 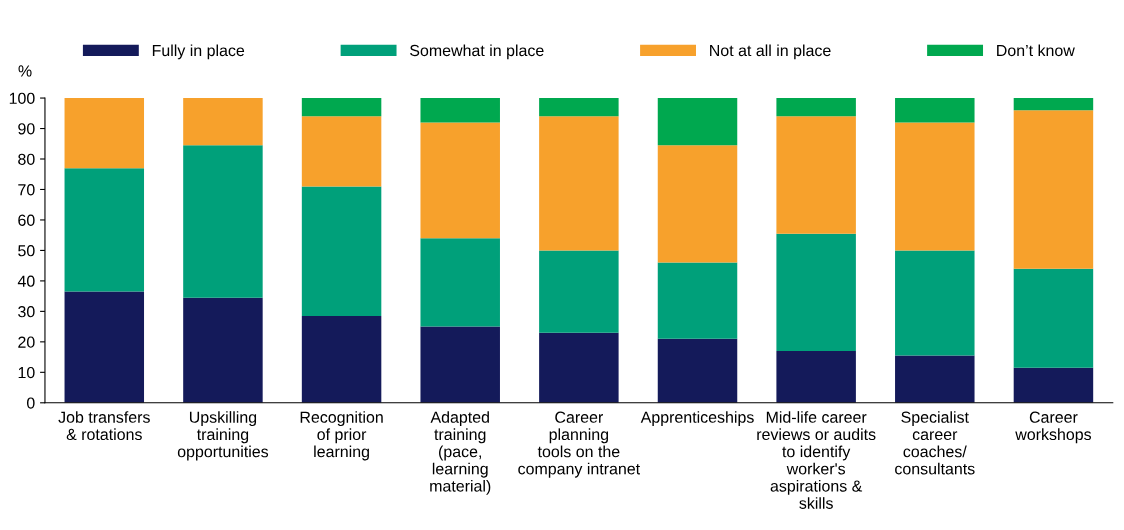 I want to click on legend-label: Somewhat in place, so click(x=477, y=52).